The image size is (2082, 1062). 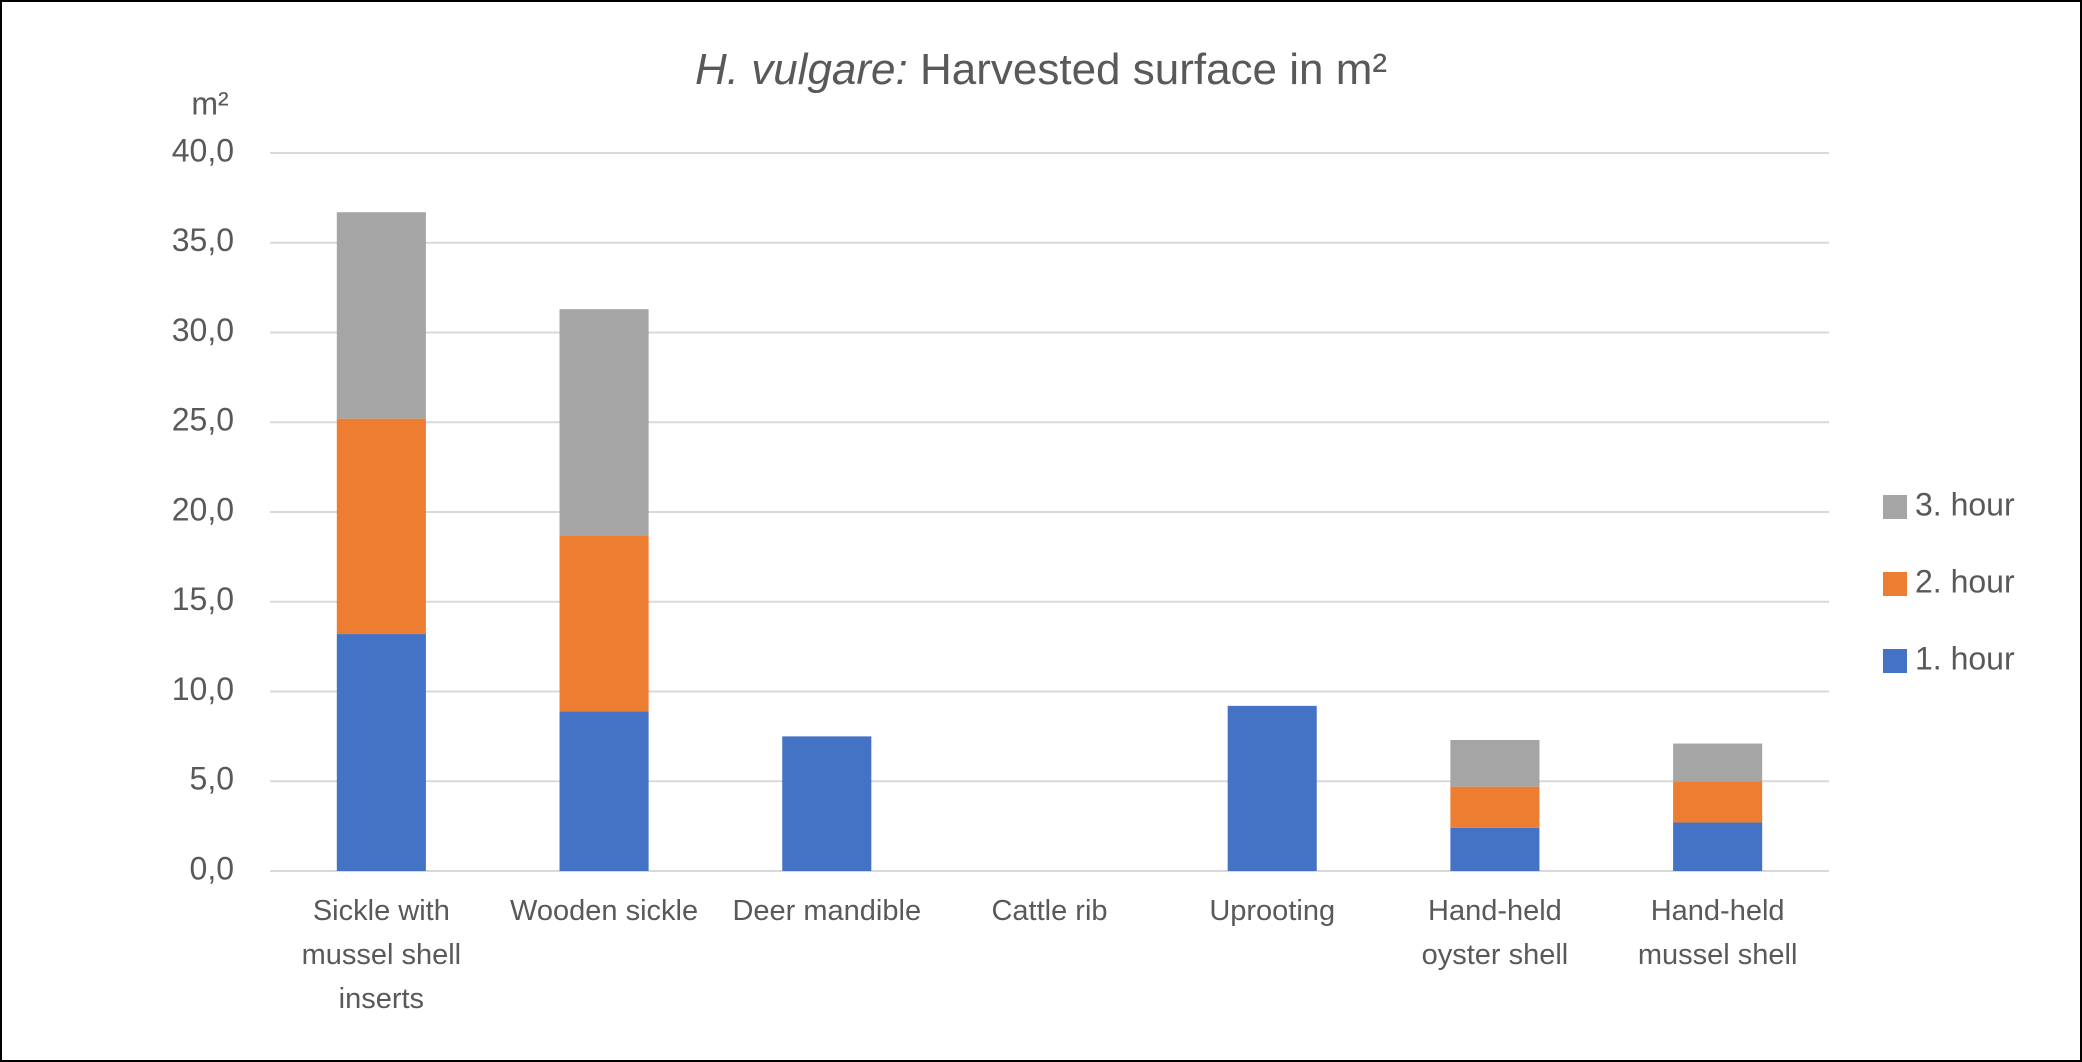 I want to click on x-tick-label: Hand-held mussel shell, so click(x=1717, y=933).